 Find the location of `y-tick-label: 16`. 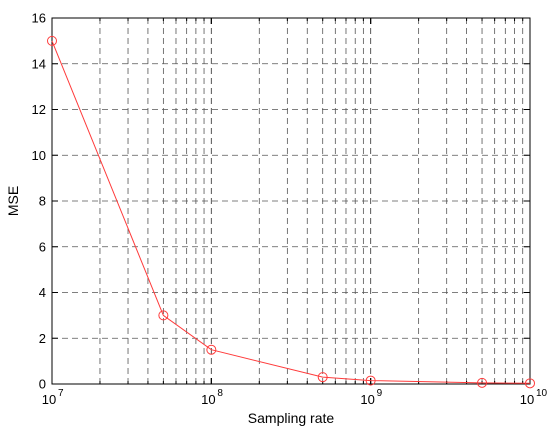

y-tick-label: 16 is located at coordinates (39, 18).